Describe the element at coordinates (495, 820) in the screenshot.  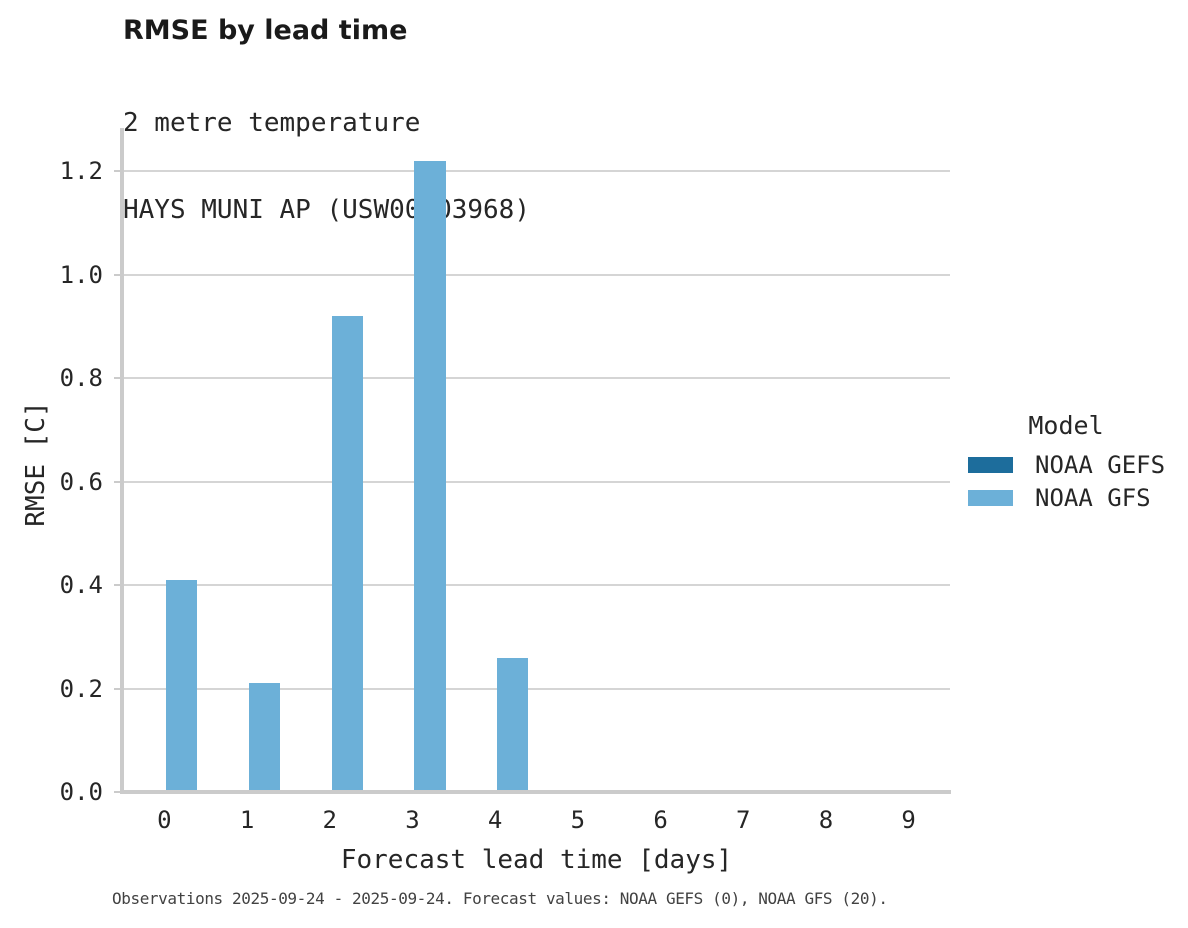
I see `x-tick-label-4: 4` at that location.